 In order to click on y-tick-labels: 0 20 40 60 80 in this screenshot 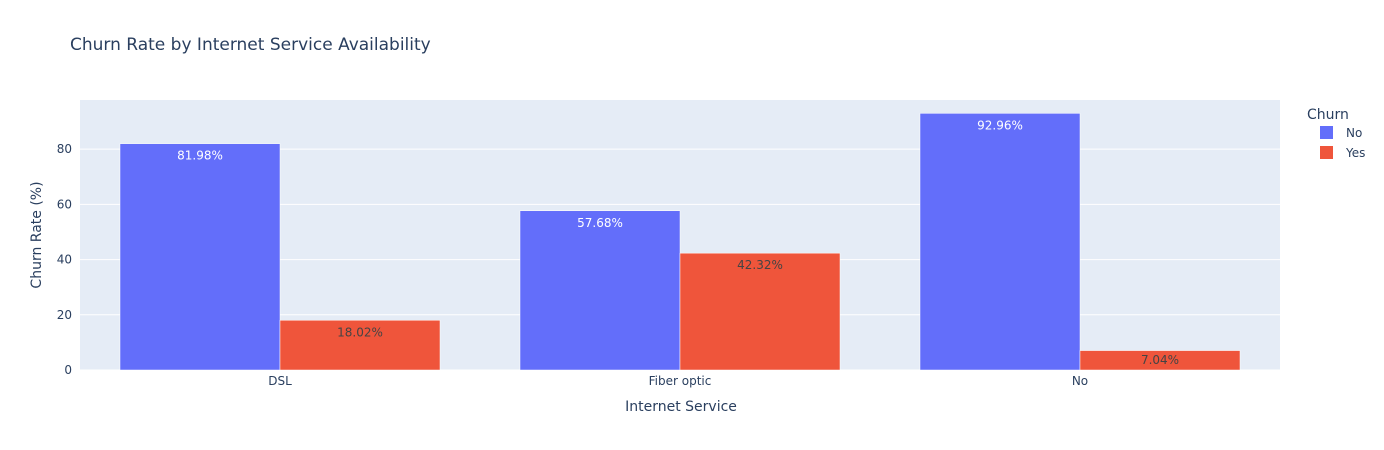, I will do `click(64, 259)`.